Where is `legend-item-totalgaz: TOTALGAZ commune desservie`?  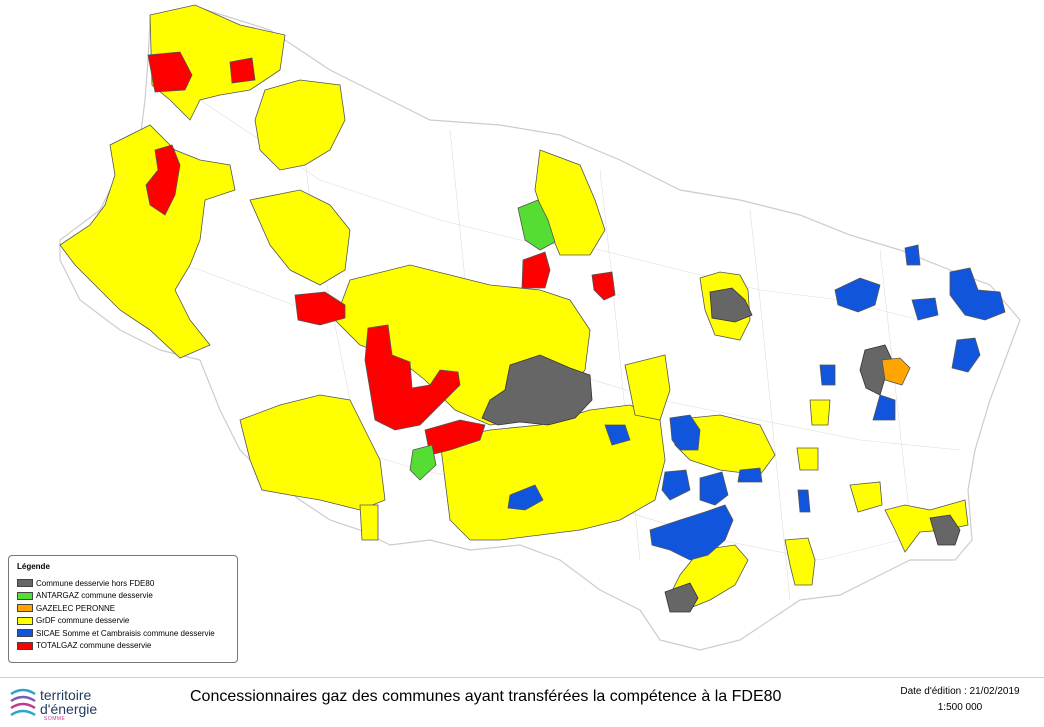 legend-item-totalgaz: TOTALGAZ commune desservie is located at coordinates (123, 646).